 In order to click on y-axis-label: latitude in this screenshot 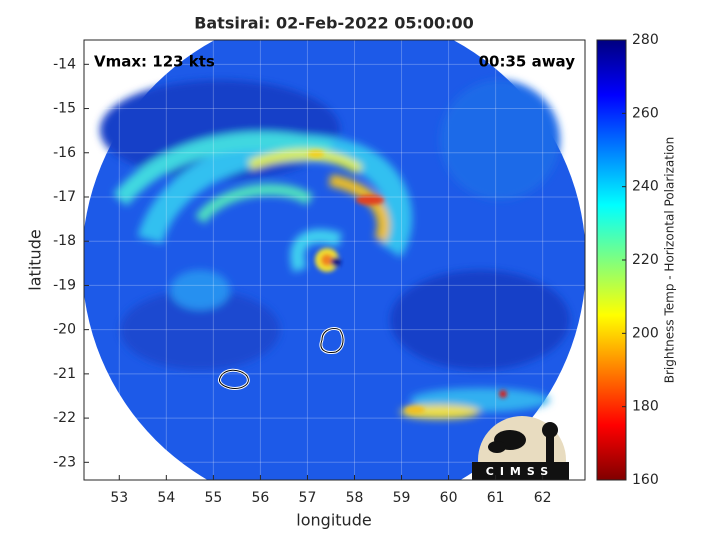, I will do `click(35, 259)`.